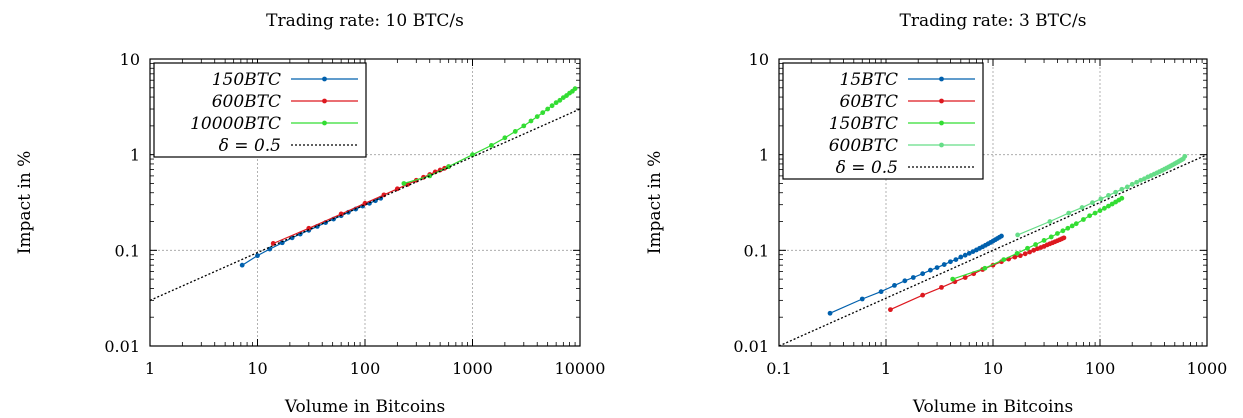 The width and height of the screenshot is (1243, 418). Describe the element at coordinates (977, 274) in the screenshot. I see `series-60btc` at that location.